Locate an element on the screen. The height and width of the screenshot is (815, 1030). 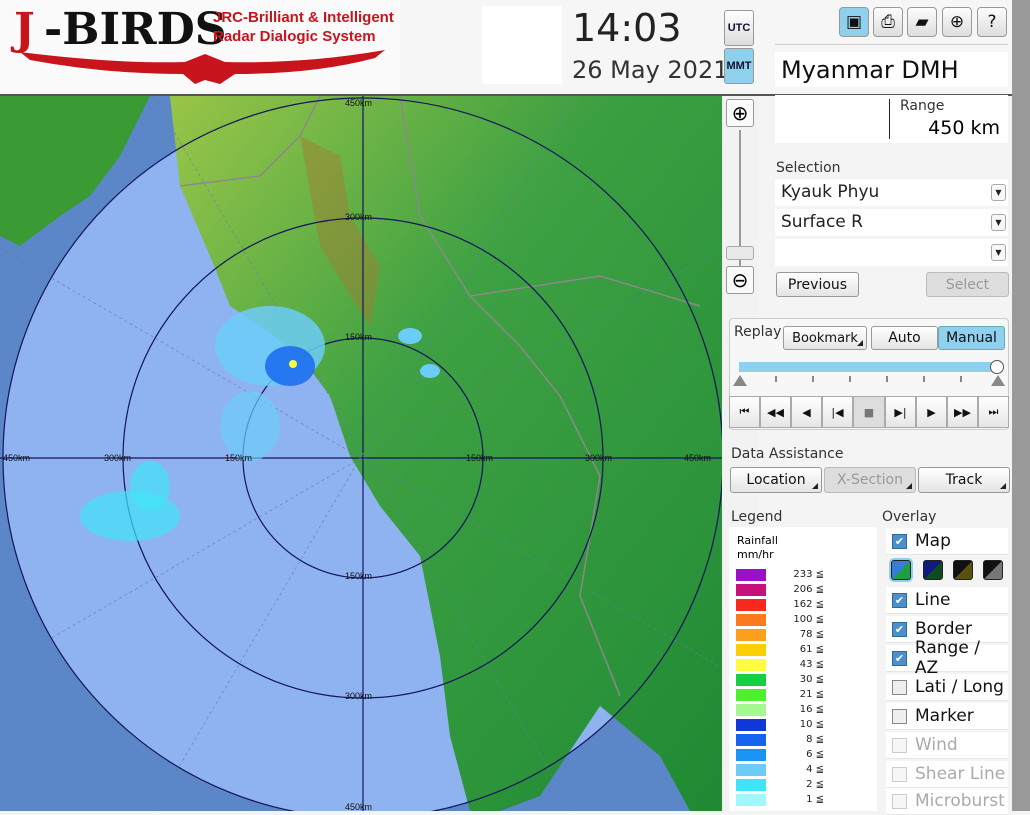
legend-value: 21 ≦ is located at coordinates (811, 694).